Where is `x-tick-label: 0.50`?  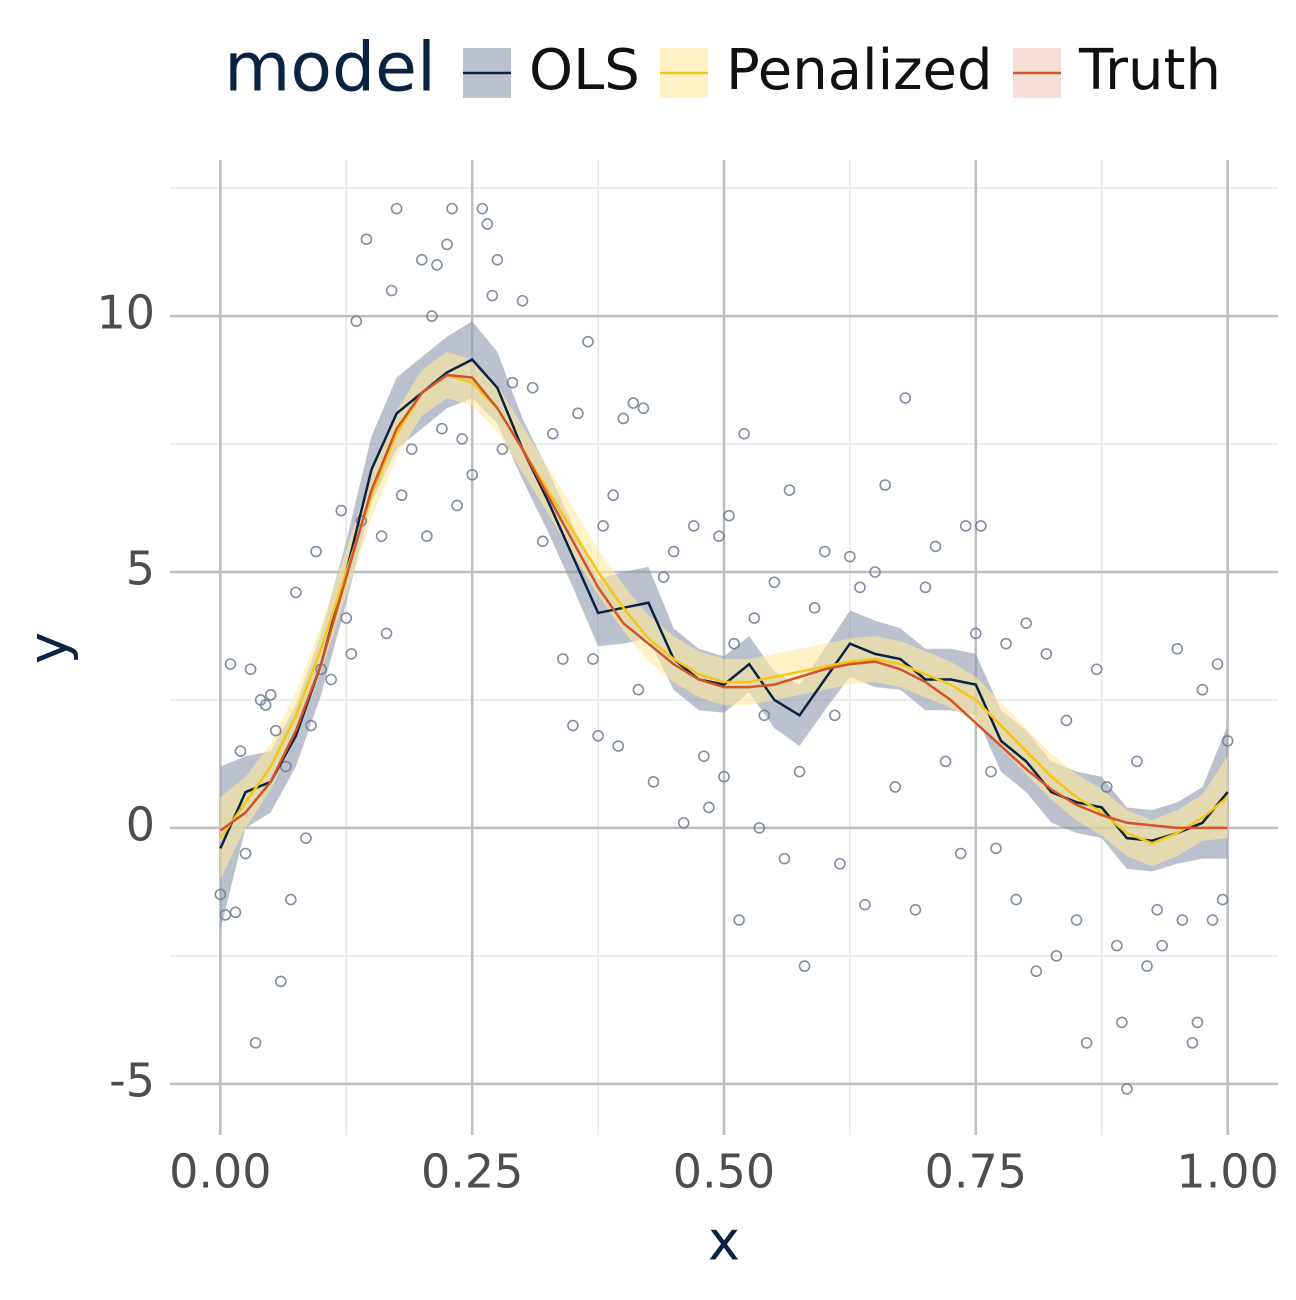
x-tick-label: 0.50 is located at coordinates (724, 1172).